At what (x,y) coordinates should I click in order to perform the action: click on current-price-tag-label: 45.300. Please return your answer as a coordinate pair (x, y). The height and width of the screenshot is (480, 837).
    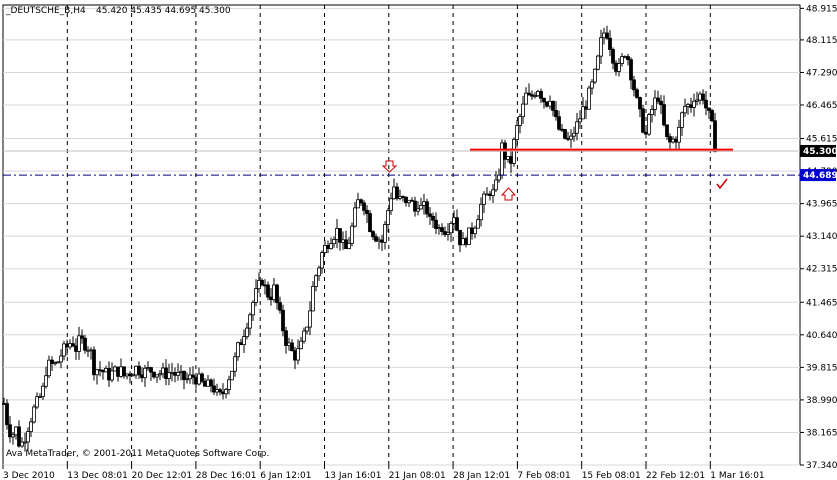
    Looking at the image, I should click on (820, 152).